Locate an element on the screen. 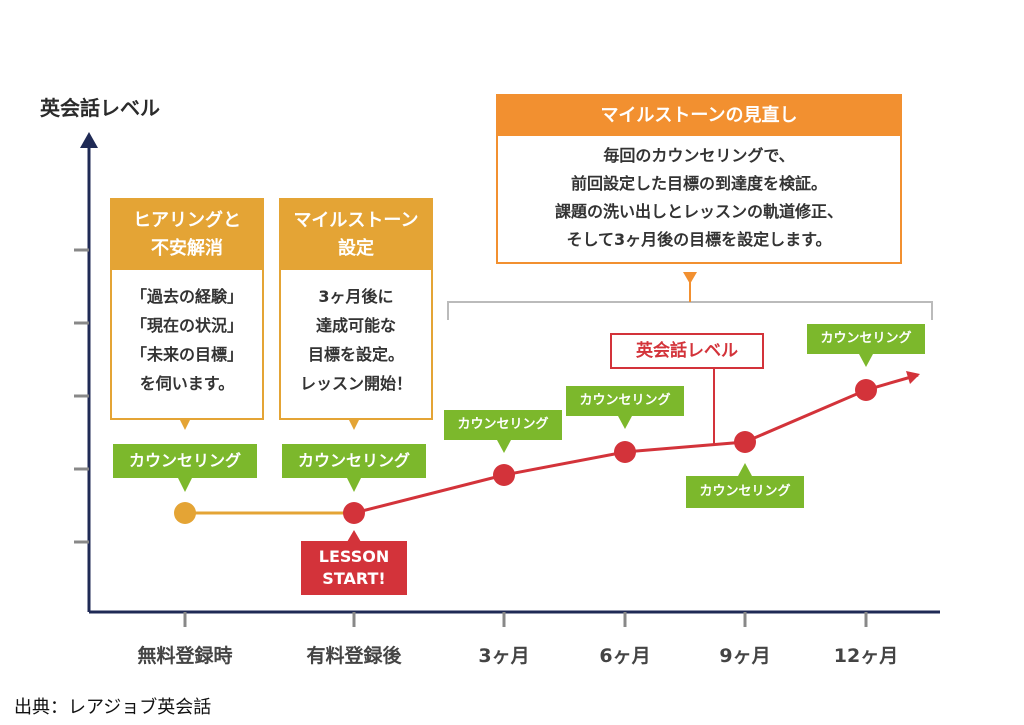  source-note: 出典：レアジョブ英会話 is located at coordinates (113, 707).